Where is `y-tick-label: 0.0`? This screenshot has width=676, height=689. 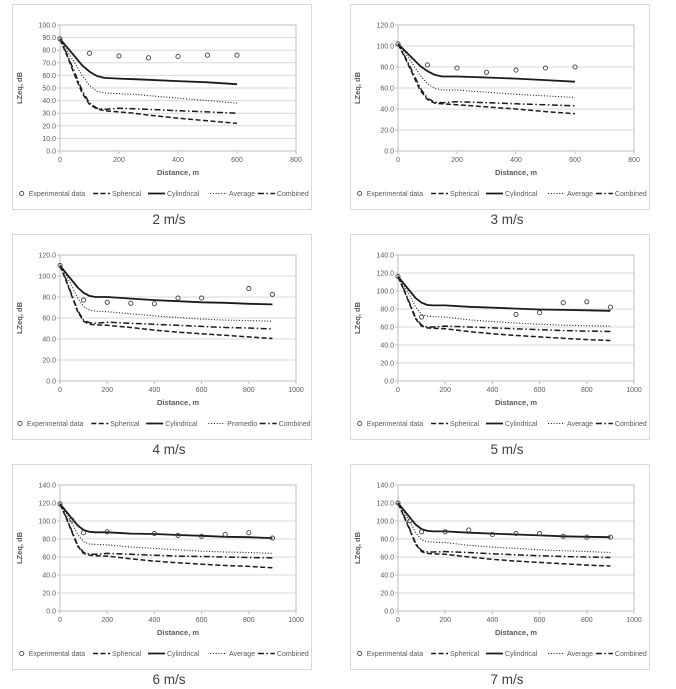
y-tick-label: 0.0 is located at coordinates (389, 612).